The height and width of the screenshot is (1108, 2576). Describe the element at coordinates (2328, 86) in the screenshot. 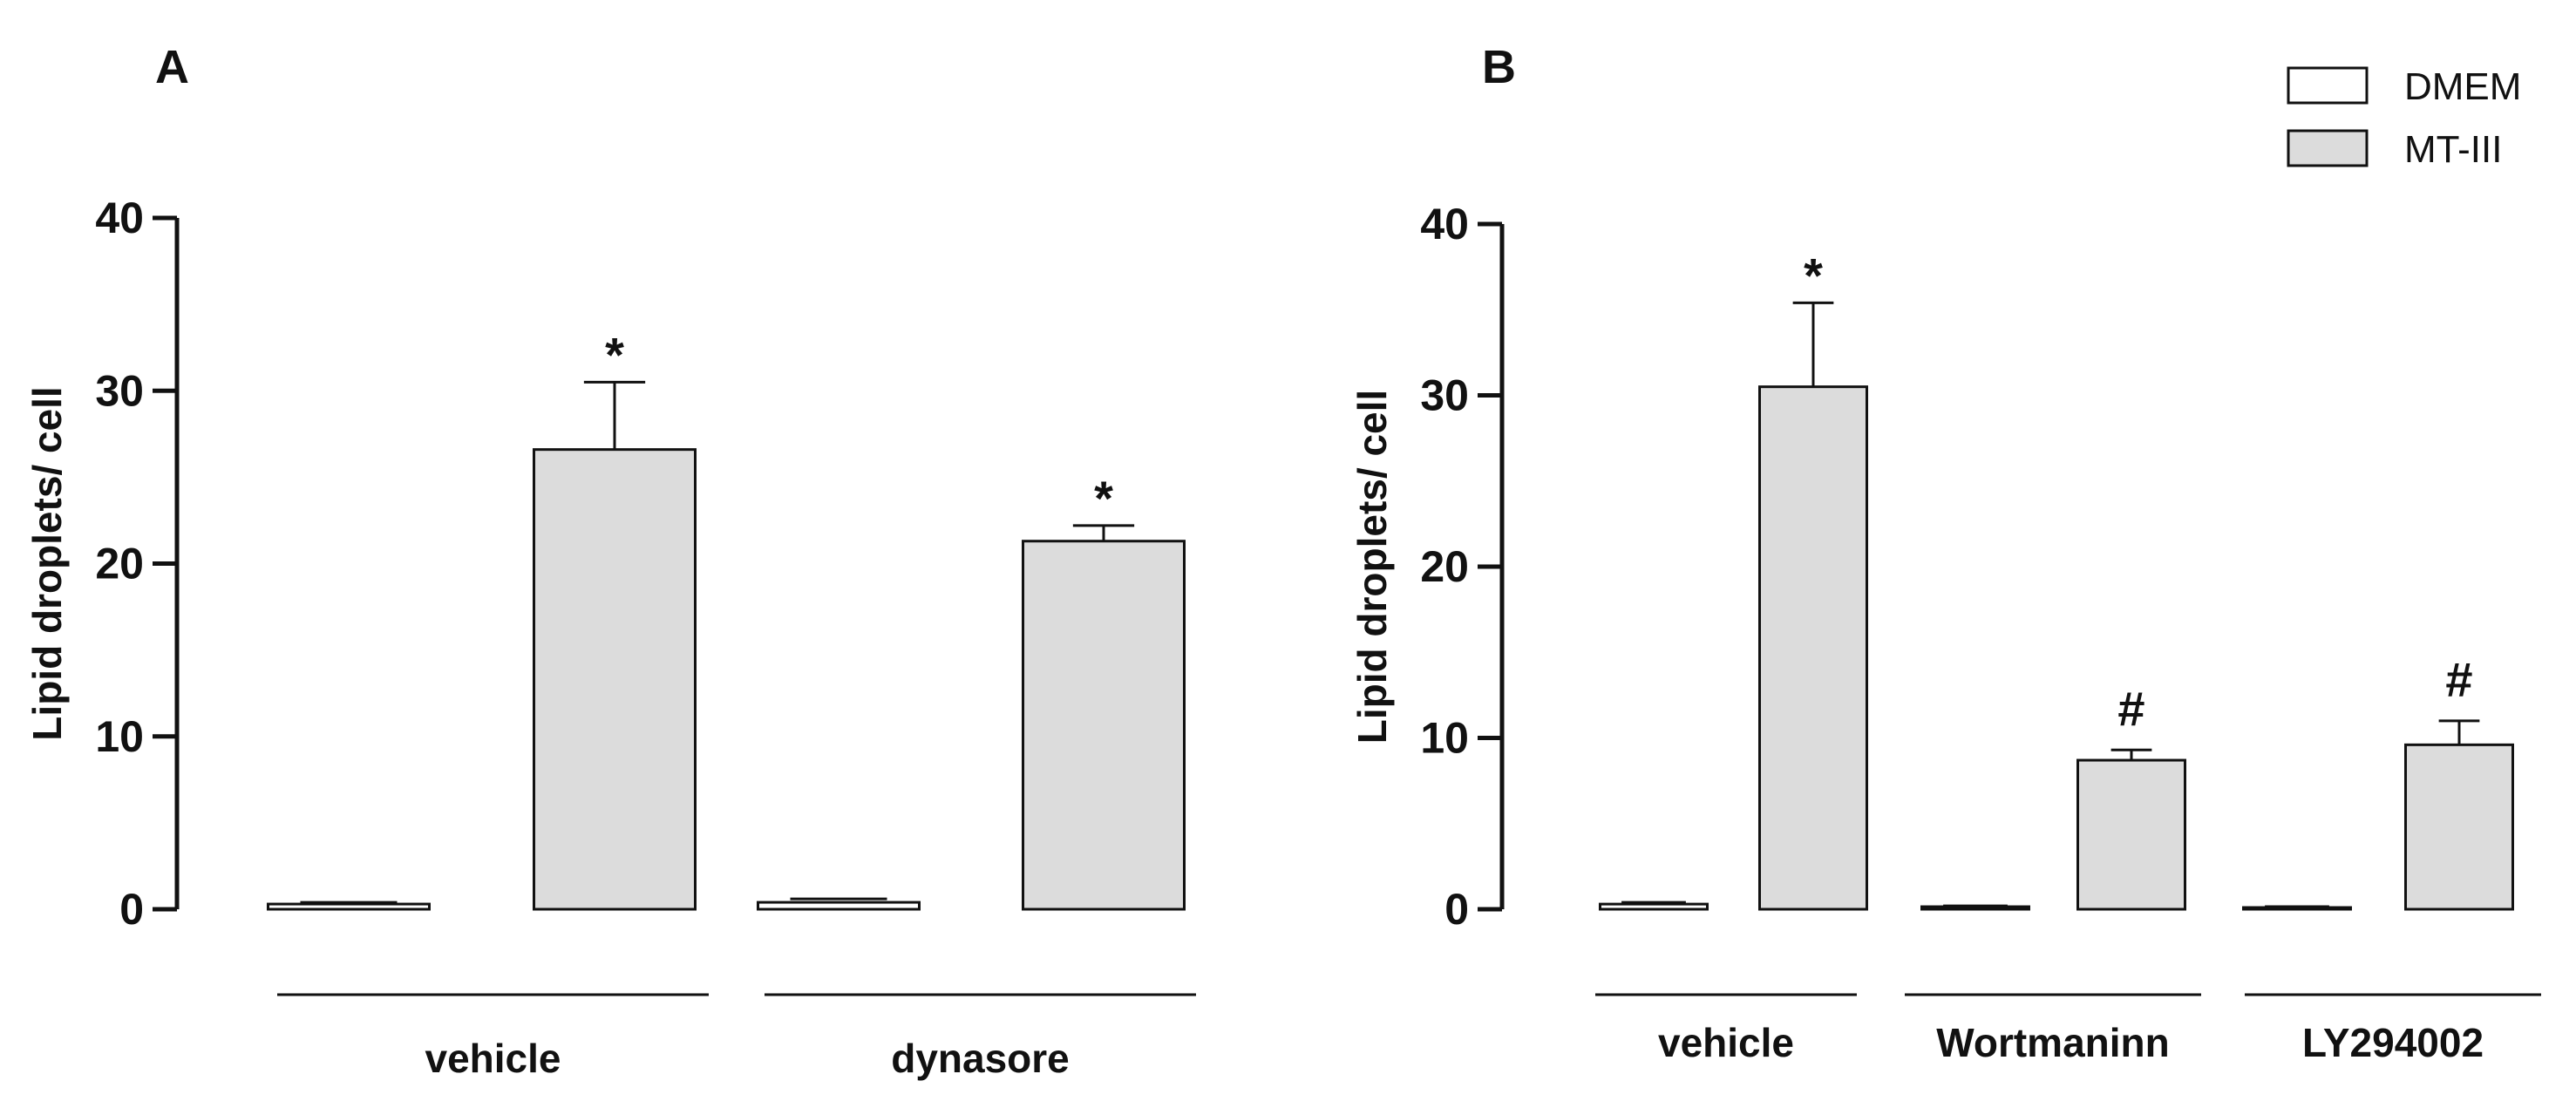

I see `legend-swatch-dmem` at that location.